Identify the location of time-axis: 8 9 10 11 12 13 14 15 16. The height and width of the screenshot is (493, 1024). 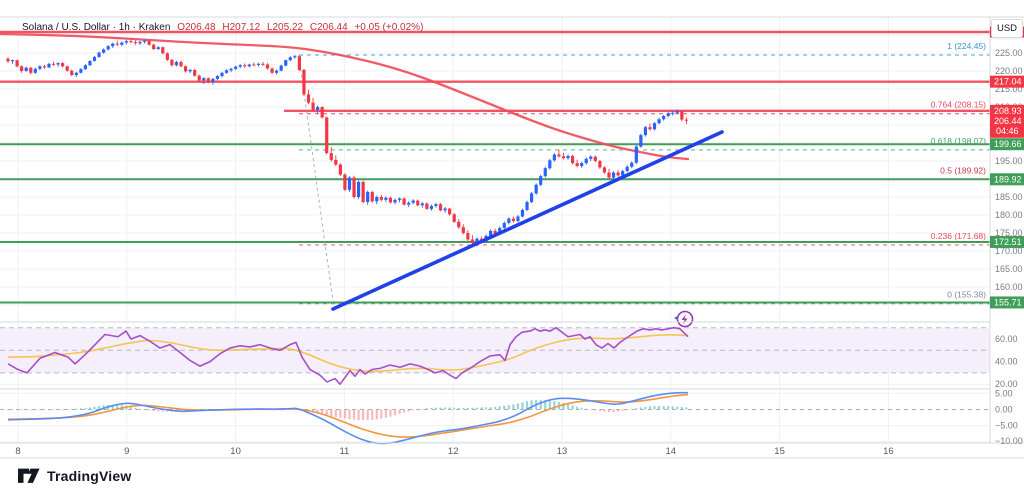
(454, 451).